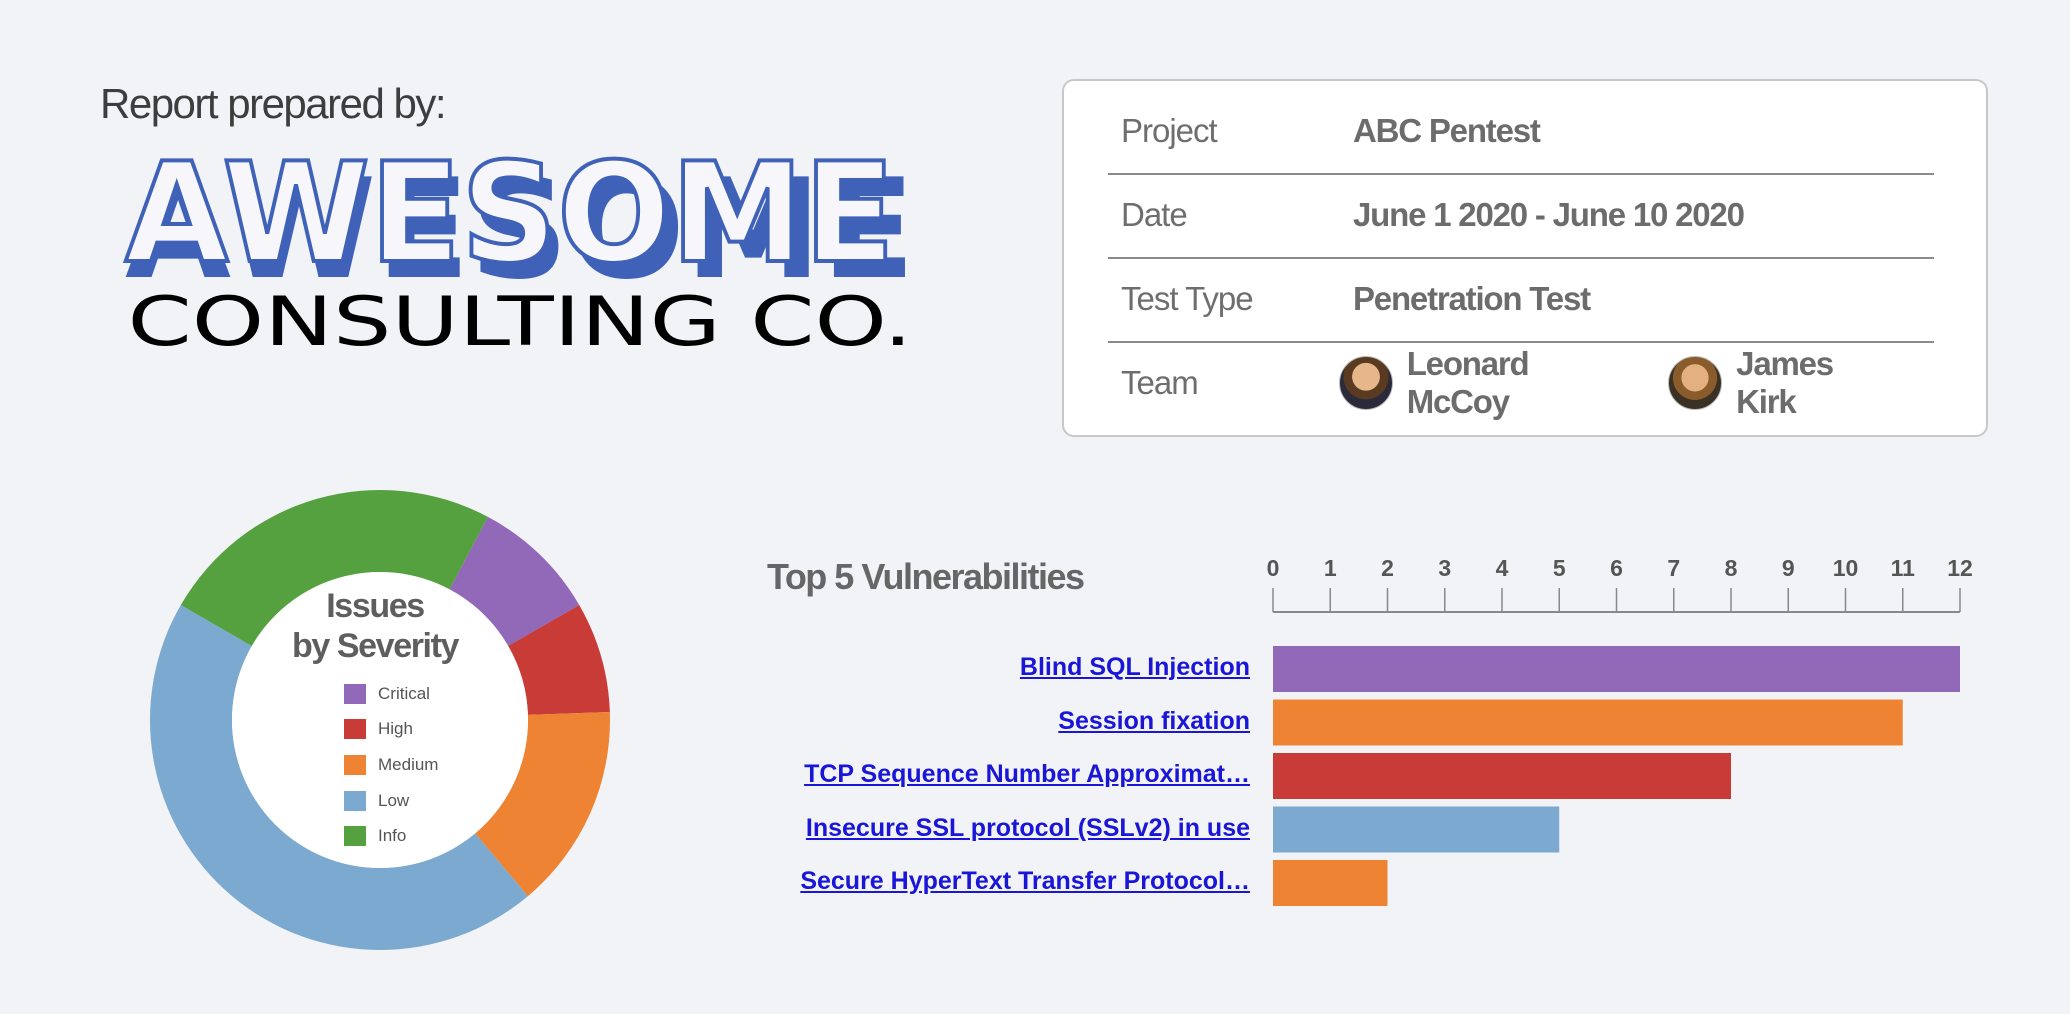 The width and height of the screenshot is (2070, 1014). Describe the element at coordinates (1387, 568) in the screenshot. I see `x-tick-label: 2` at that location.